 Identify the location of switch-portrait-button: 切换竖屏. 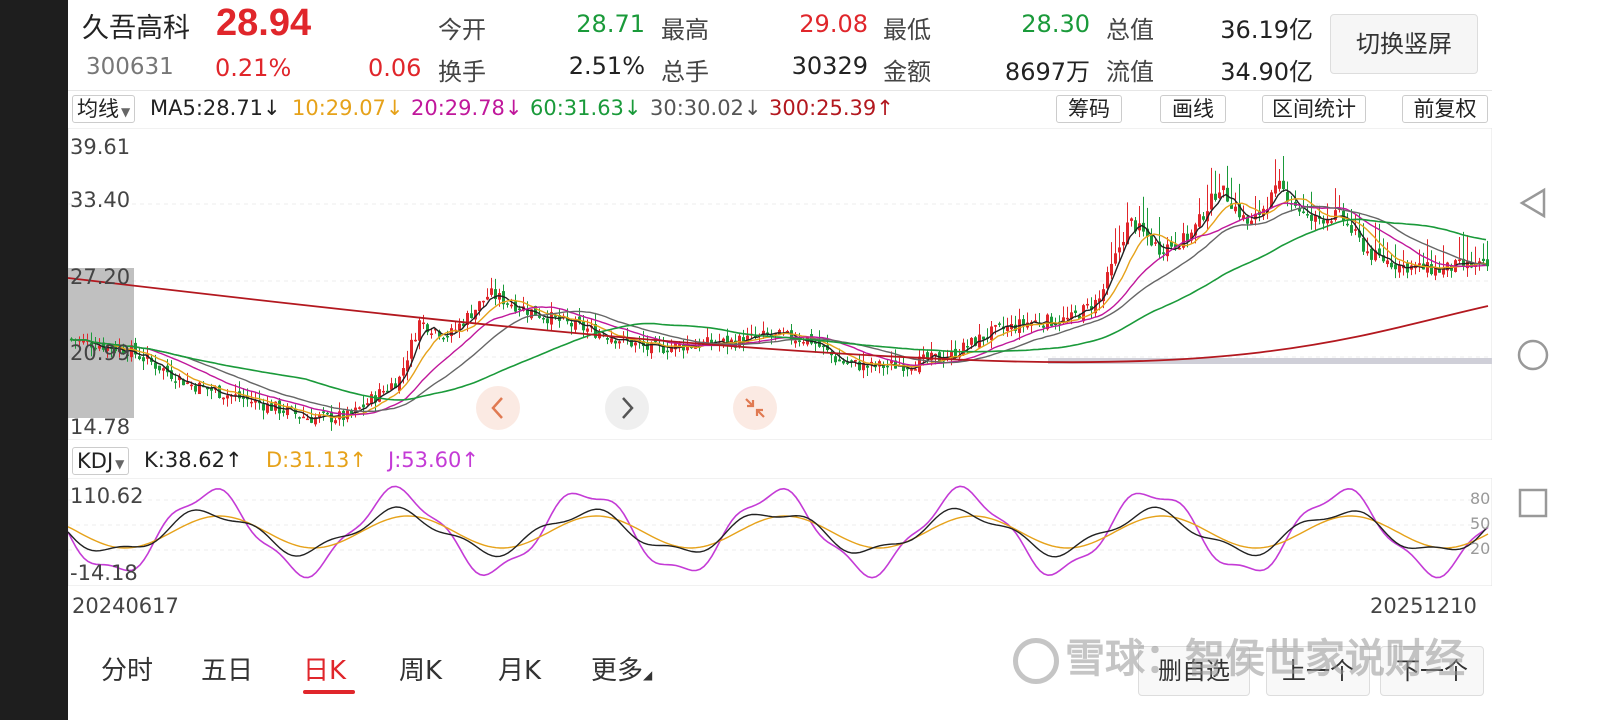
(1404, 44).